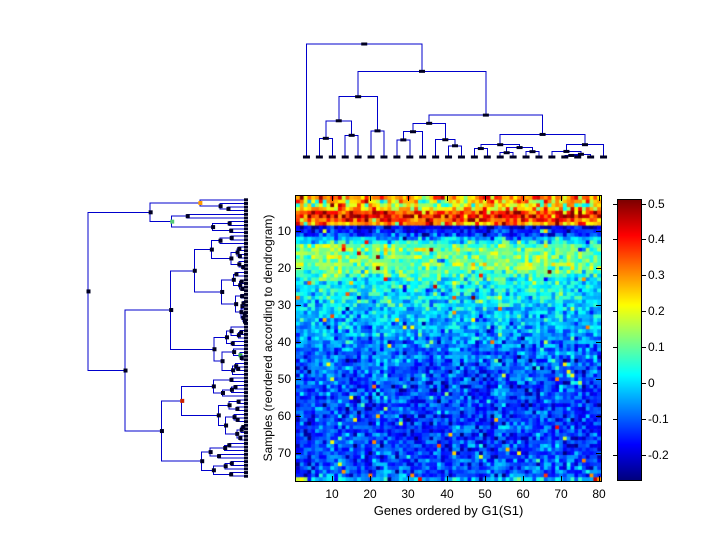  What do you see at coordinates (284, 416) in the screenshot?
I see `y-tick-label: 60` at bounding box center [284, 416].